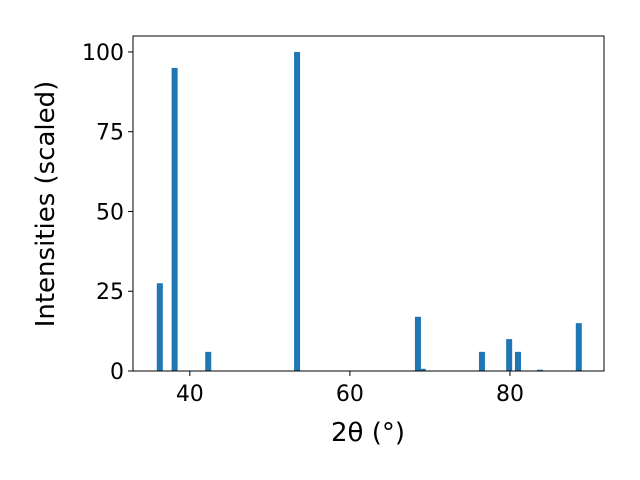 This screenshot has height=480, width=640. Describe the element at coordinates (110, 133) in the screenshot. I see `y-tick-label: 75` at that location.